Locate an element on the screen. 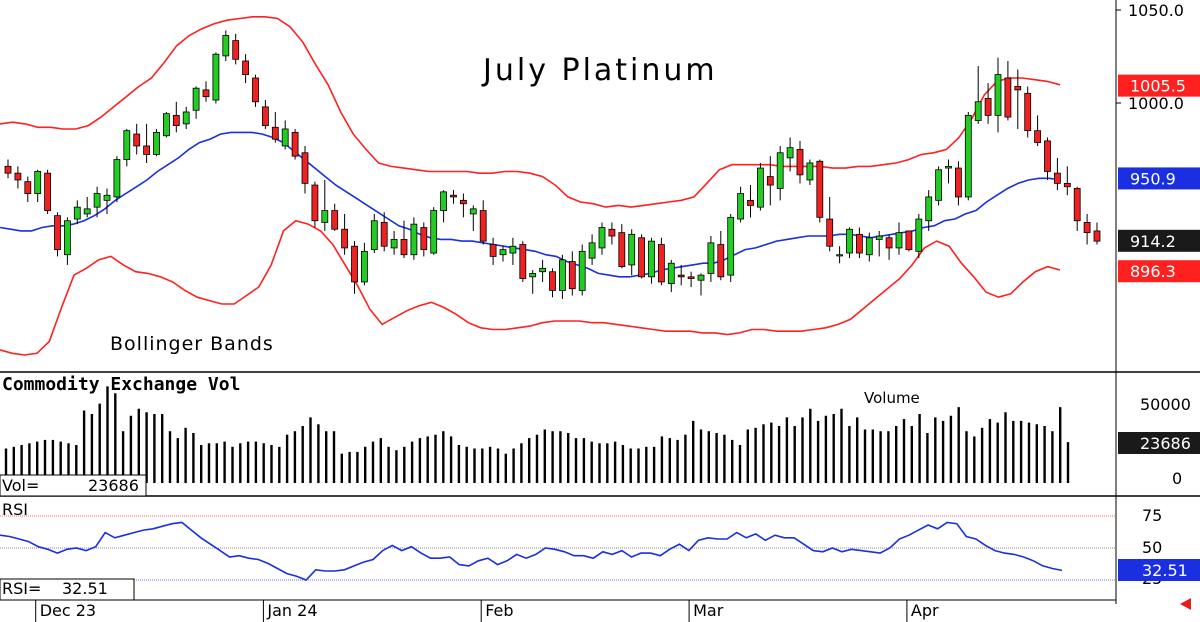  scroll-left-arrow is located at coordinates (1185, 604).